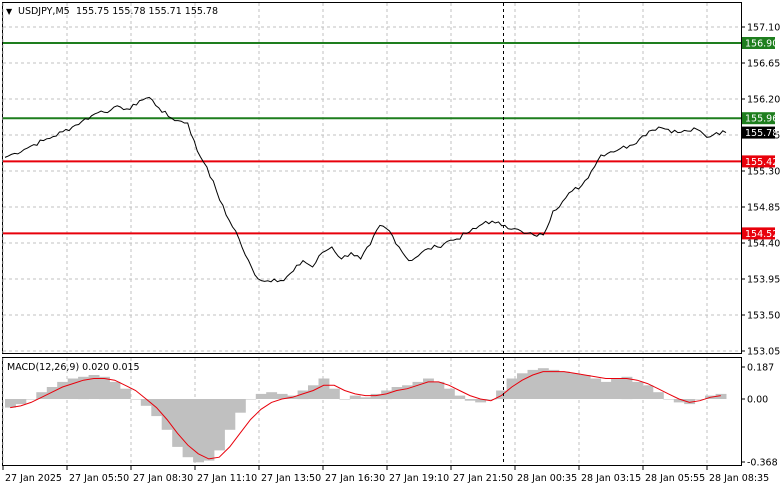 Image resolution: width=781 pixels, height=489 pixels. Describe the element at coordinates (763, 64) in the screenshot. I see `price-tick-label: 156.65` at that location.